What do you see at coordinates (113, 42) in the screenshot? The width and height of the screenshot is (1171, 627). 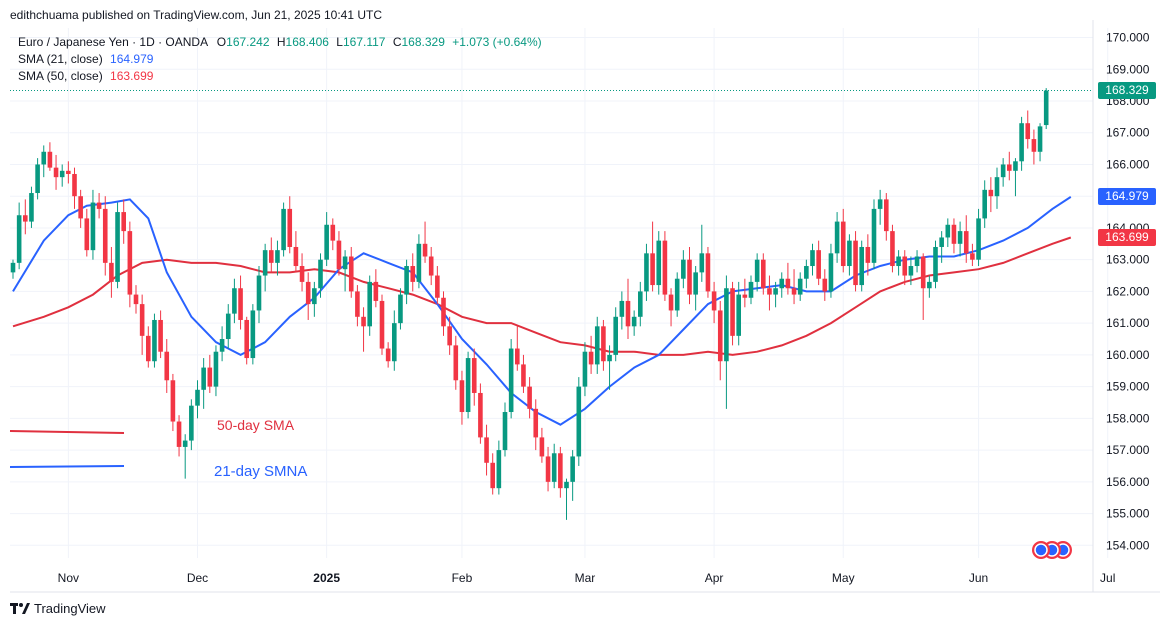 I see `symbol-name: Euro / Japanese Yen · 1D · OANDA` at bounding box center [113, 42].